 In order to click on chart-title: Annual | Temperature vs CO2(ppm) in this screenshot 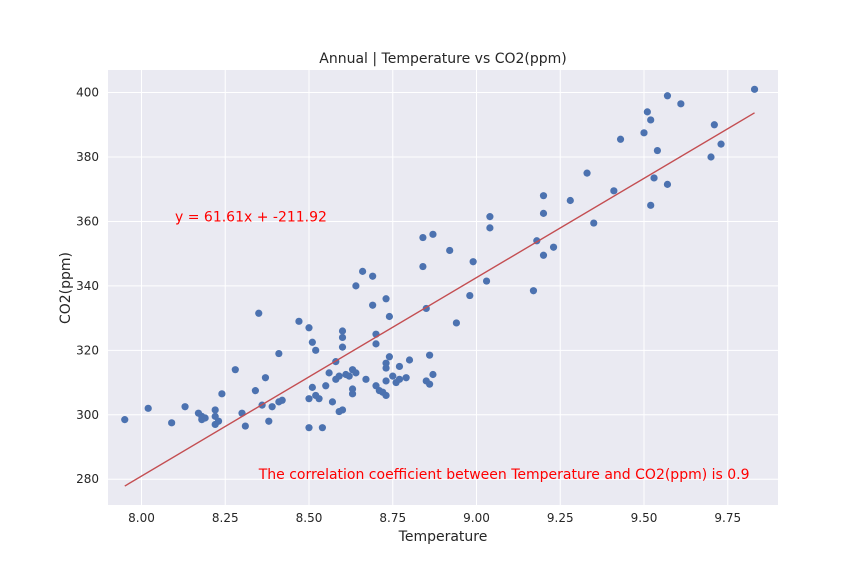, I will do `click(442, 59)`.